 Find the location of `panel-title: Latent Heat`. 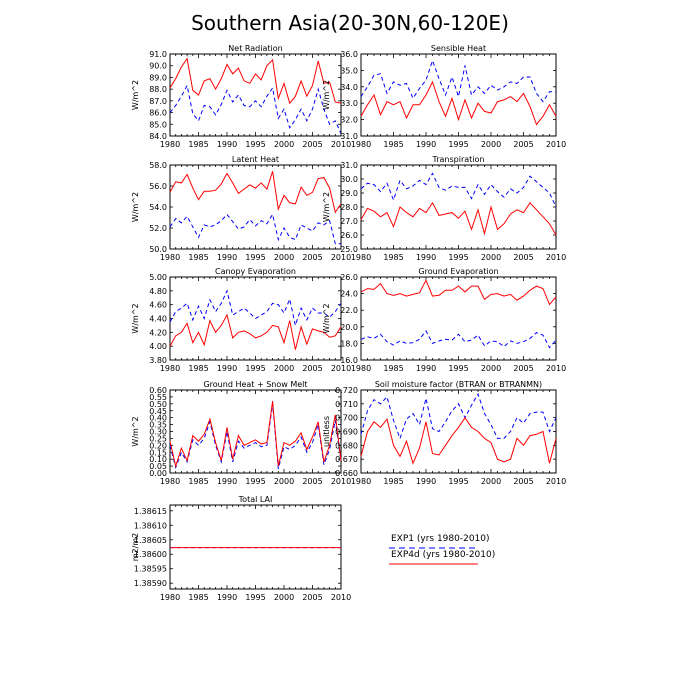

panel-title: Latent Heat is located at coordinates (255, 159).